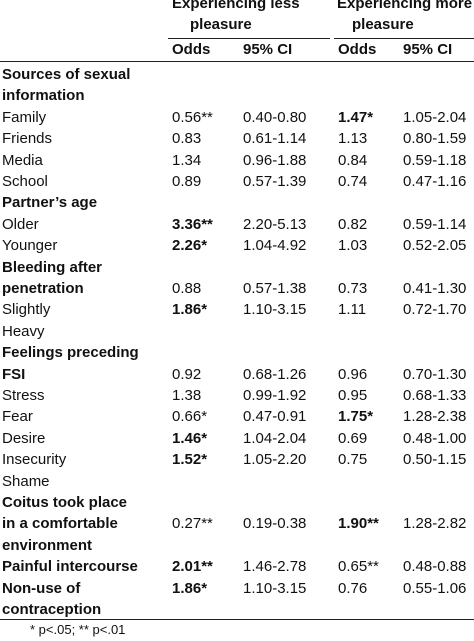 Image resolution: width=474 pixels, height=641 pixels. Describe the element at coordinates (43, 96) in the screenshot. I see `row-label: information` at that location.